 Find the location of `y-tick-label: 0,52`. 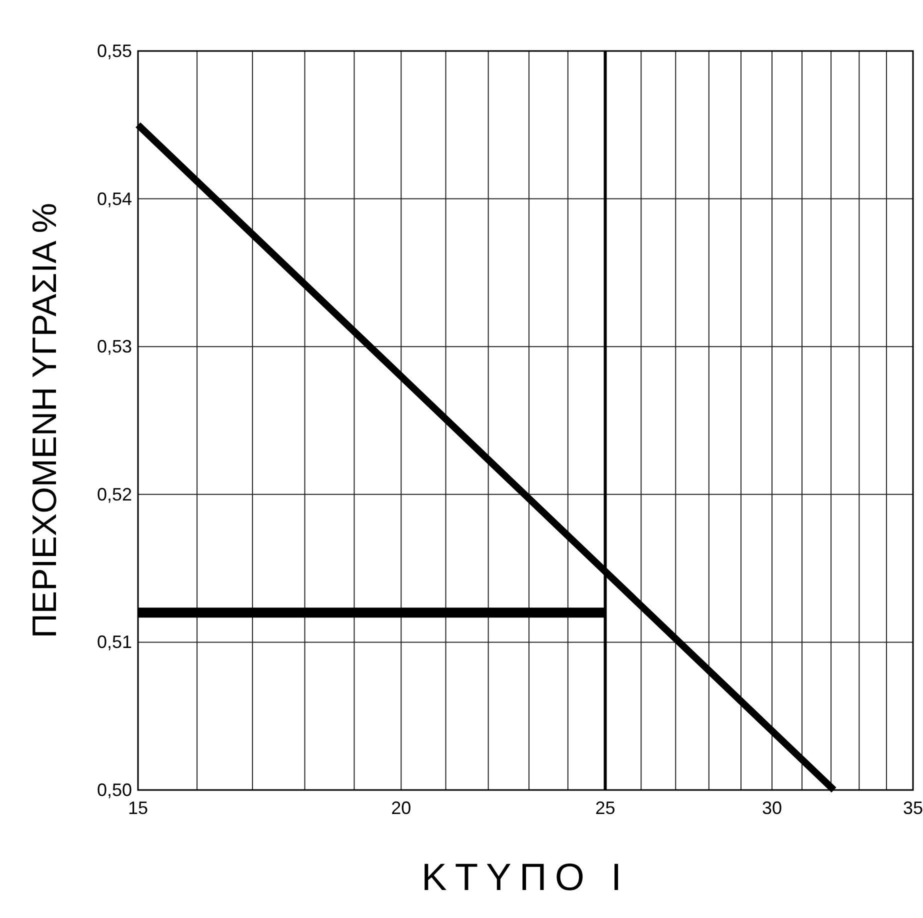

y-tick-label: 0,52 is located at coordinates (114, 494).